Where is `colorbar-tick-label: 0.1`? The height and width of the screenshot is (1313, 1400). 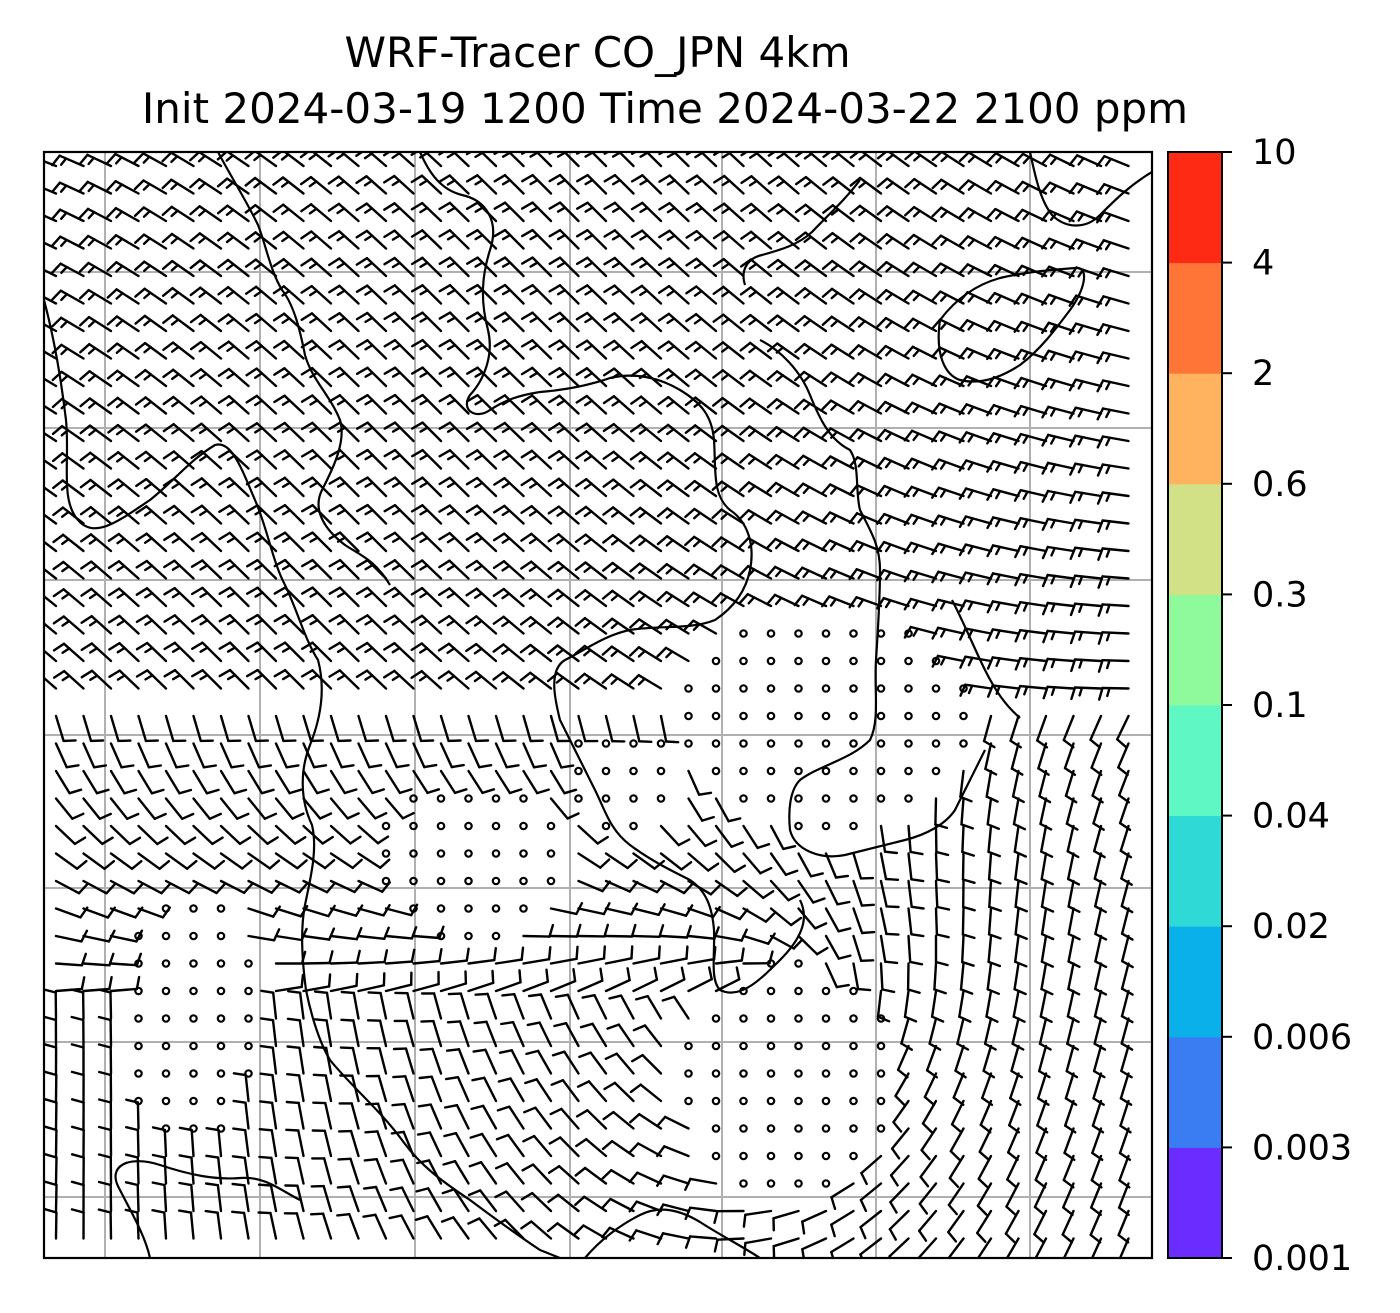
colorbar-tick-label: 0.1 is located at coordinates (1280, 706).